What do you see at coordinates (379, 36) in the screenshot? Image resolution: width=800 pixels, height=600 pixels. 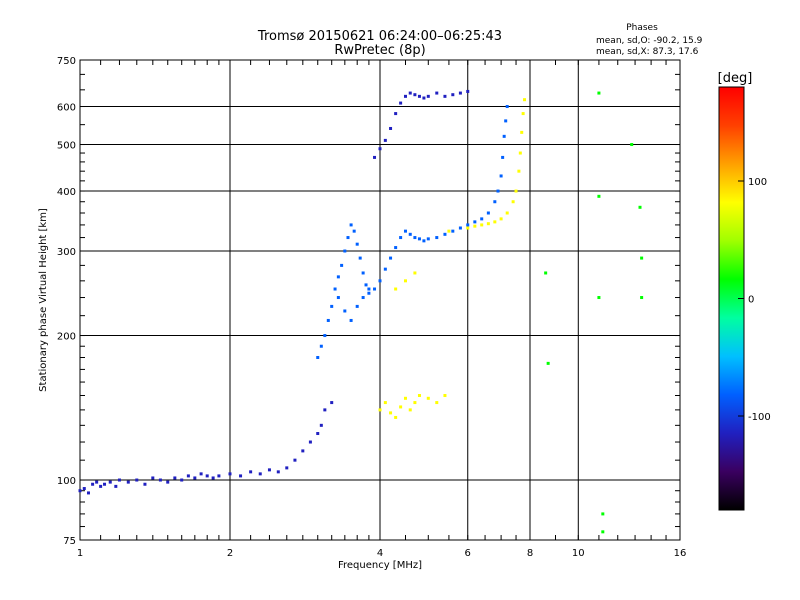 I see `chart-title-line1: Tromsø 20150621 06:24:00–06:25:43` at bounding box center [379, 36].